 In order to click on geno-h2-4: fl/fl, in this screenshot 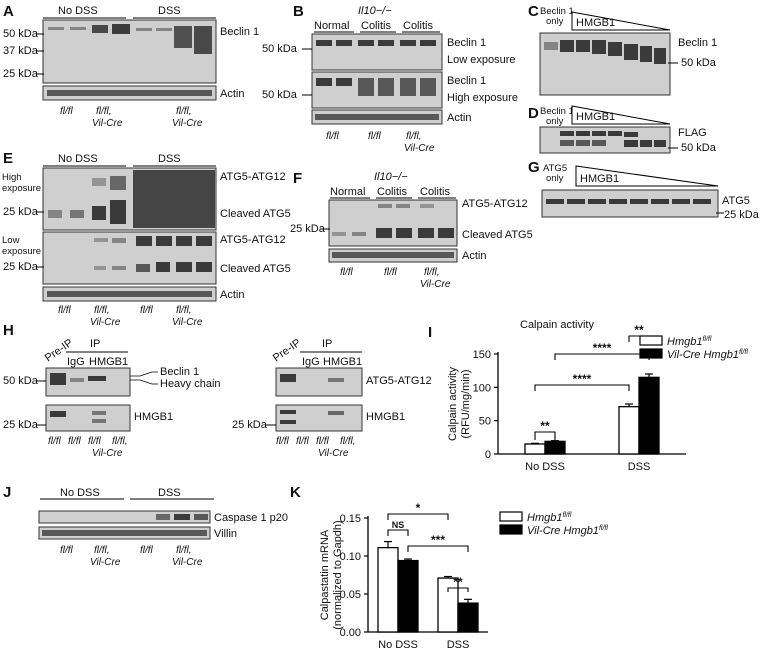, I will do `click(348, 441)`.